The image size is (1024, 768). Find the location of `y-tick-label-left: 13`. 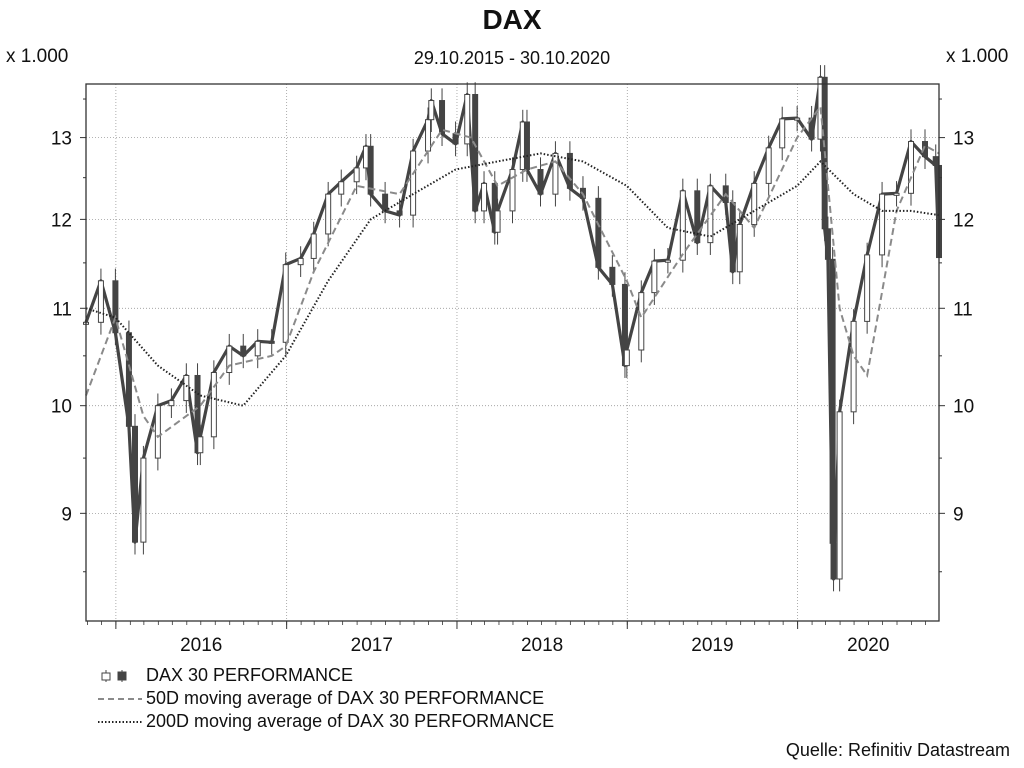

y-tick-label-left: 13 is located at coordinates (61, 139).